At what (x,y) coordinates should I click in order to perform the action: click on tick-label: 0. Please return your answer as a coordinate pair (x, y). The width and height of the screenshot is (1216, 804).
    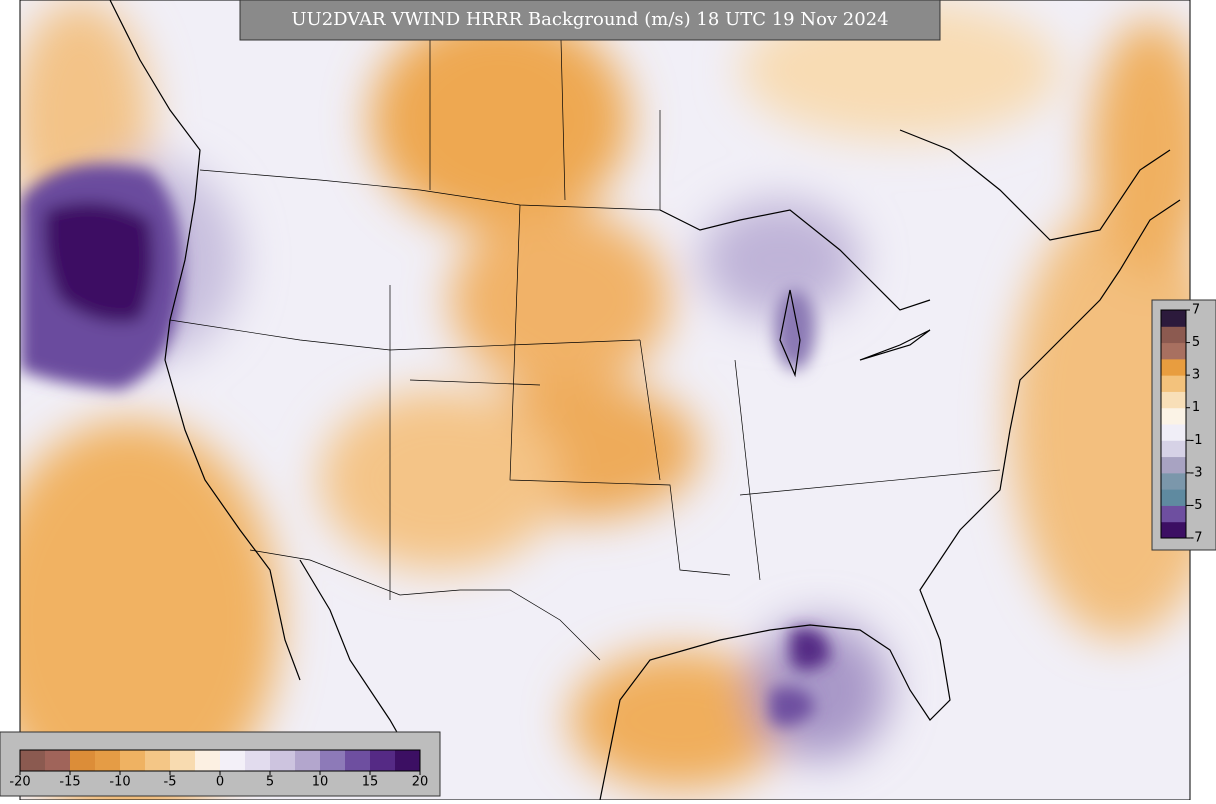
    Looking at the image, I should click on (220, 782).